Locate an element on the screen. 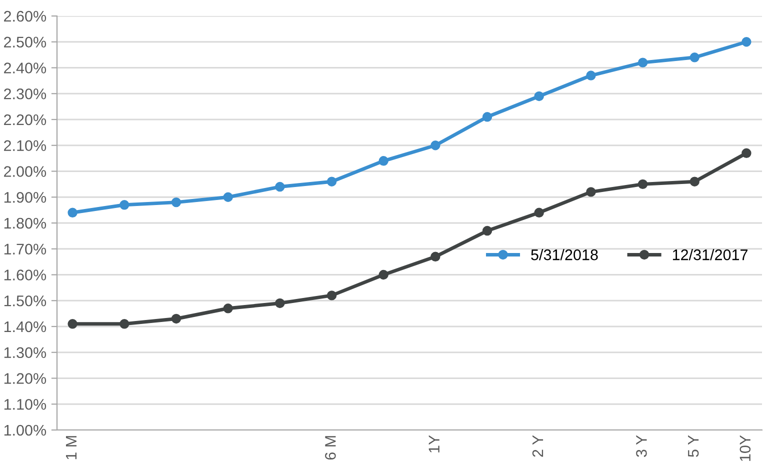 The width and height of the screenshot is (780, 466). x-tick-label: 1Y is located at coordinates (434, 443).